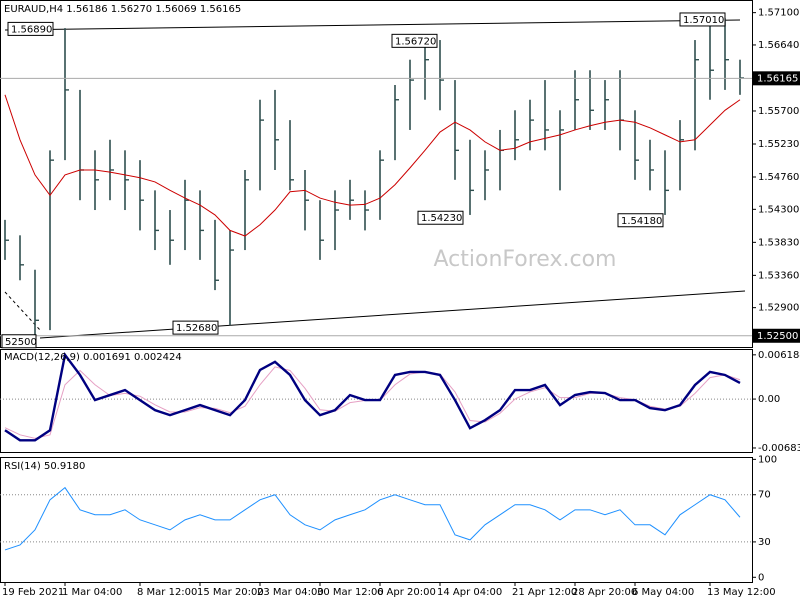 Image resolution: width=800 pixels, height=600 pixels. Describe the element at coordinates (230, 592) in the screenshot. I see `x-tick-label: 15 Mar 20:00` at that location.